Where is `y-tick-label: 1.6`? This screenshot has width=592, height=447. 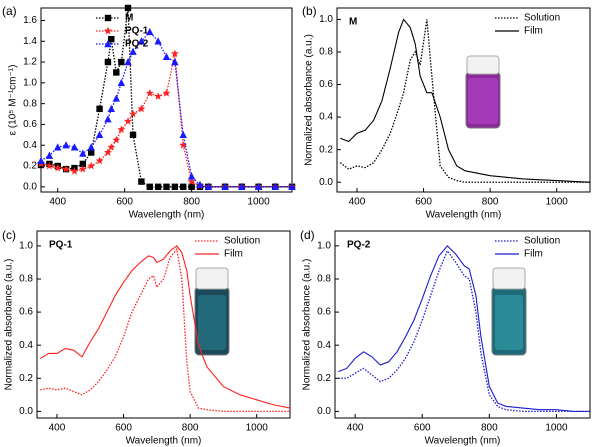
y-tick-label: 1.6 is located at coordinates (30, 20).